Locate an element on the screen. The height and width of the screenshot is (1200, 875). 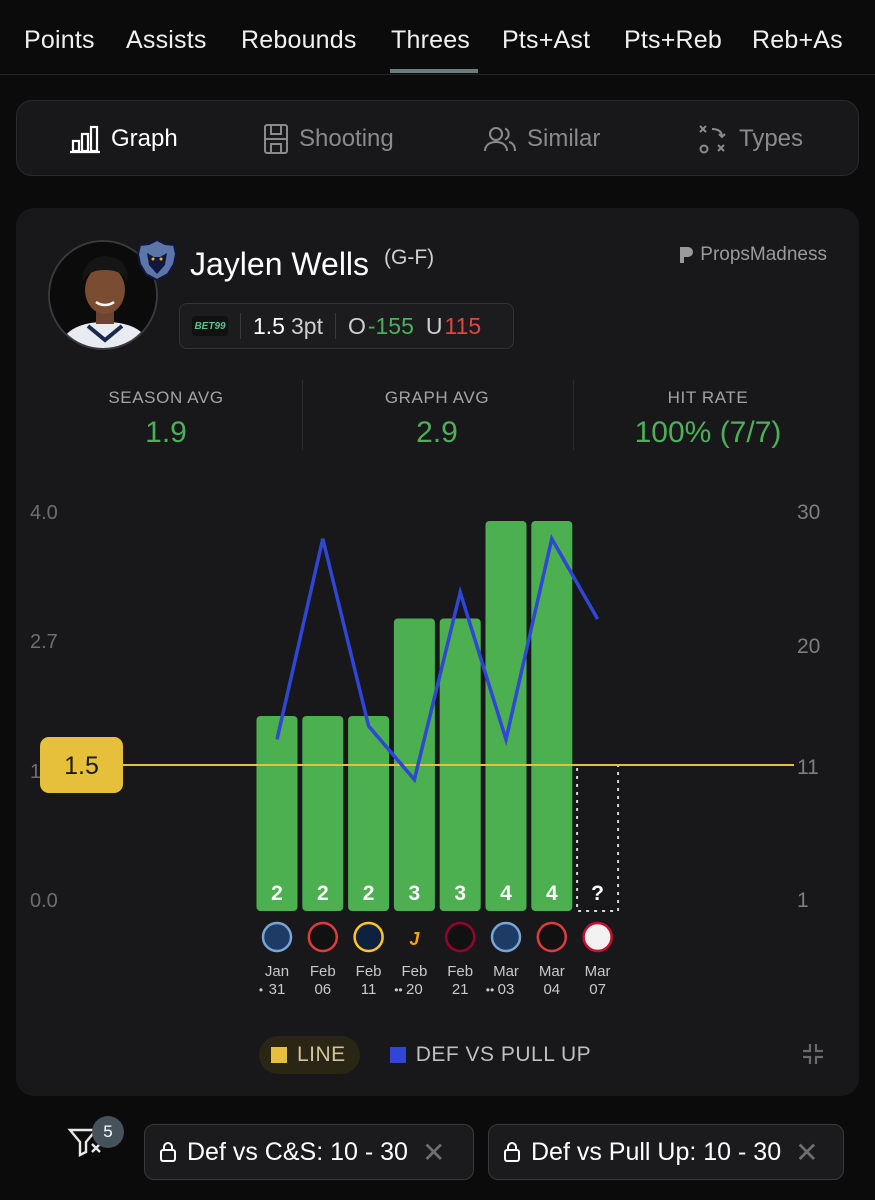
game-date-day: 20 is located at coordinates (414, 989).